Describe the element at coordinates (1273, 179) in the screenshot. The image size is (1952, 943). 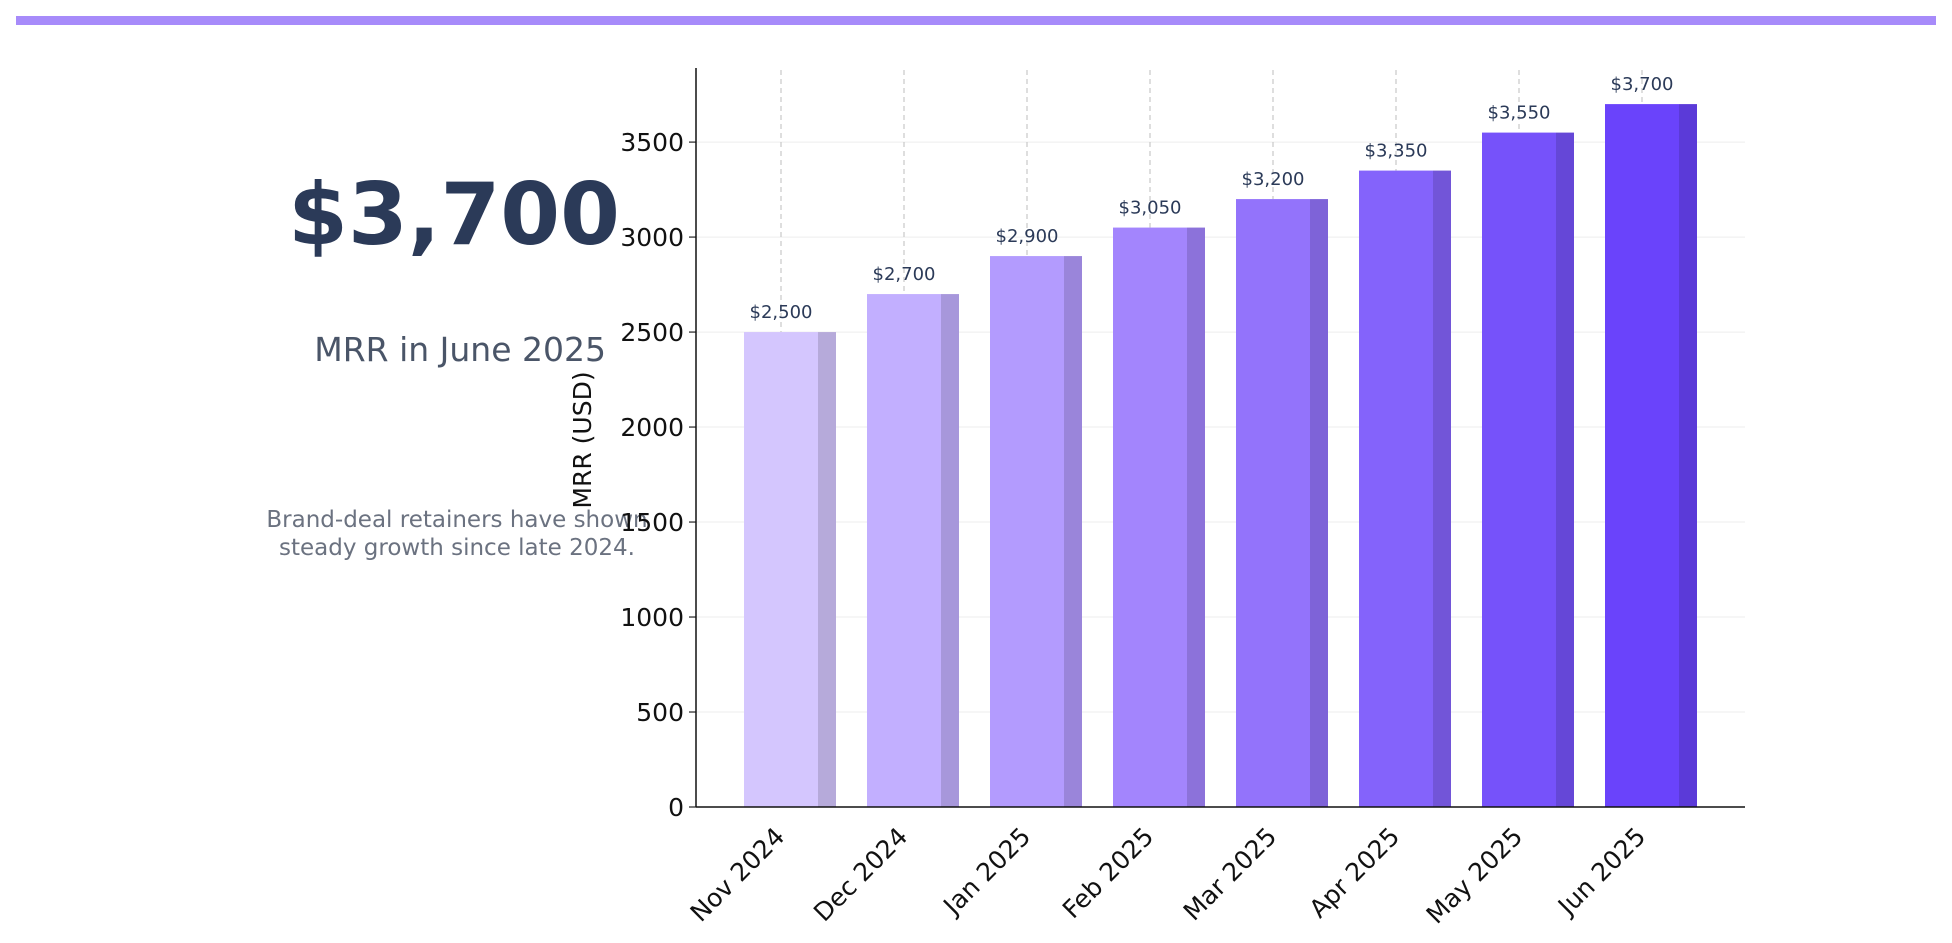
I see `data-label: $3,200` at that location.